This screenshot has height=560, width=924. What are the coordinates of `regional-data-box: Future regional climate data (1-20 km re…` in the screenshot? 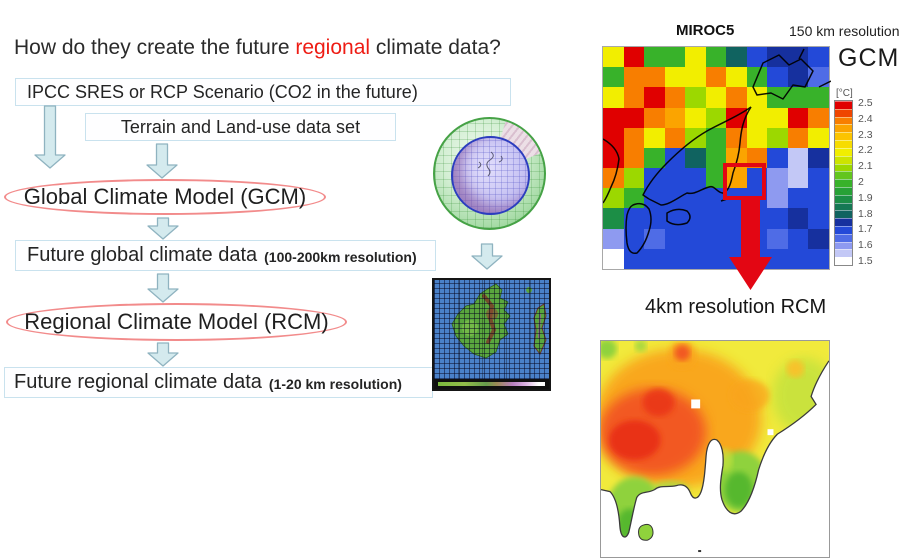 It's located at (218, 382).